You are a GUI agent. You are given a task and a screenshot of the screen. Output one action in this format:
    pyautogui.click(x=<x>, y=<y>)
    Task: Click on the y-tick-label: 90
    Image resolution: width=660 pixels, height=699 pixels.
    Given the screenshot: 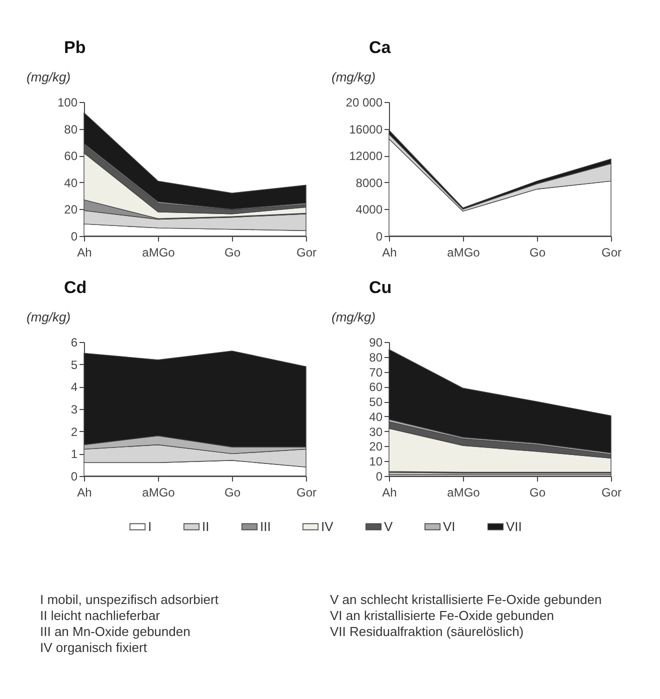 What is the action you would take?
    pyautogui.click(x=376, y=343)
    